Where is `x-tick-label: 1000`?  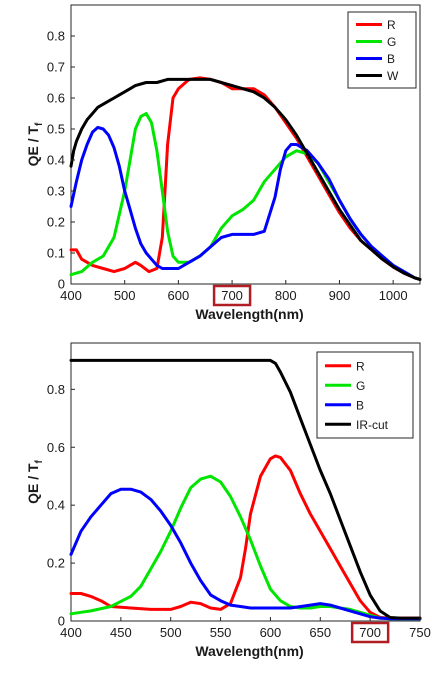
x-tick-label: 1000 is located at coordinates (393, 295).